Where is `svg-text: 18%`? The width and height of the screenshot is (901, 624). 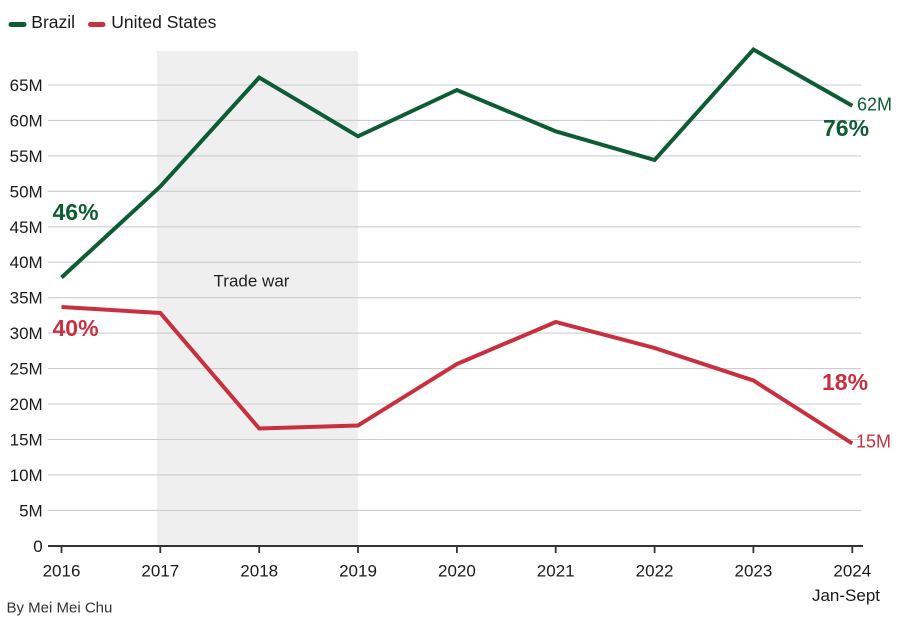
svg-text: 18% is located at coordinates (845, 382).